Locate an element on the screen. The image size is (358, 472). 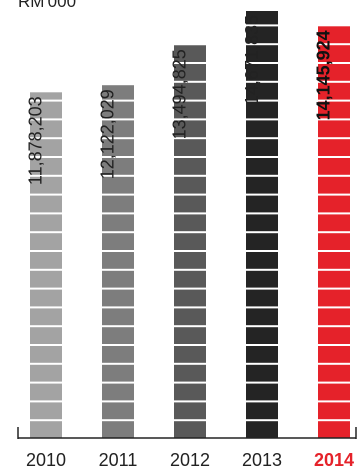
x-tick-label-2013: 2013 is located at coordinates (262, 460).